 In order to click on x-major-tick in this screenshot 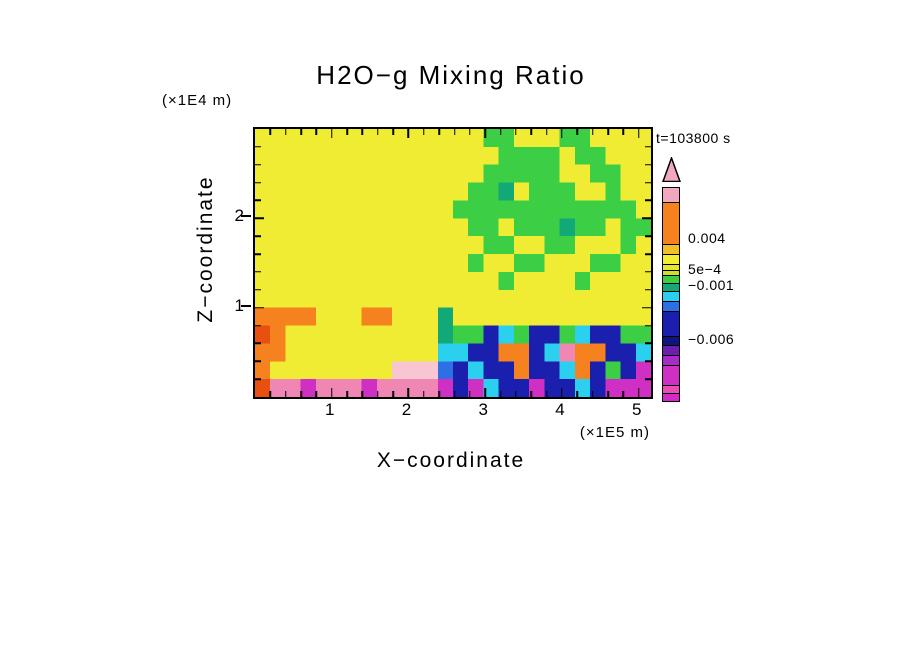, I will do `click(331, 392)`.